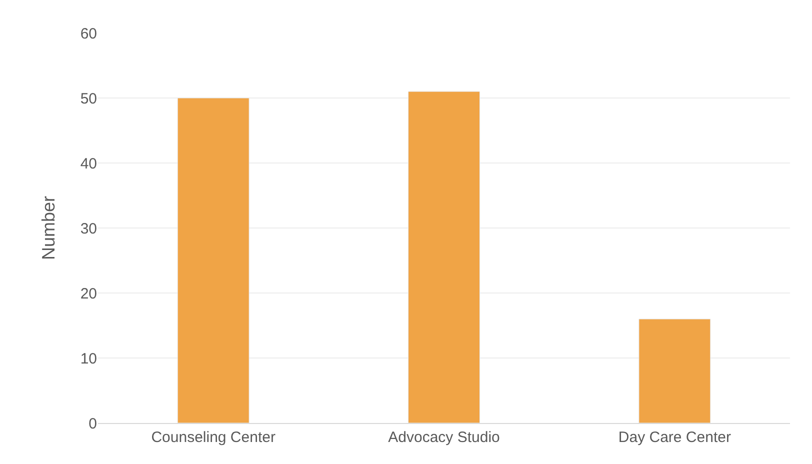 Image resolution: width=812 pixels, height=464 pixels. What do you see at coordinates (88, 33) in the screenshot?
I see `y-tick-label: 60` at bounding box center [88, 33].